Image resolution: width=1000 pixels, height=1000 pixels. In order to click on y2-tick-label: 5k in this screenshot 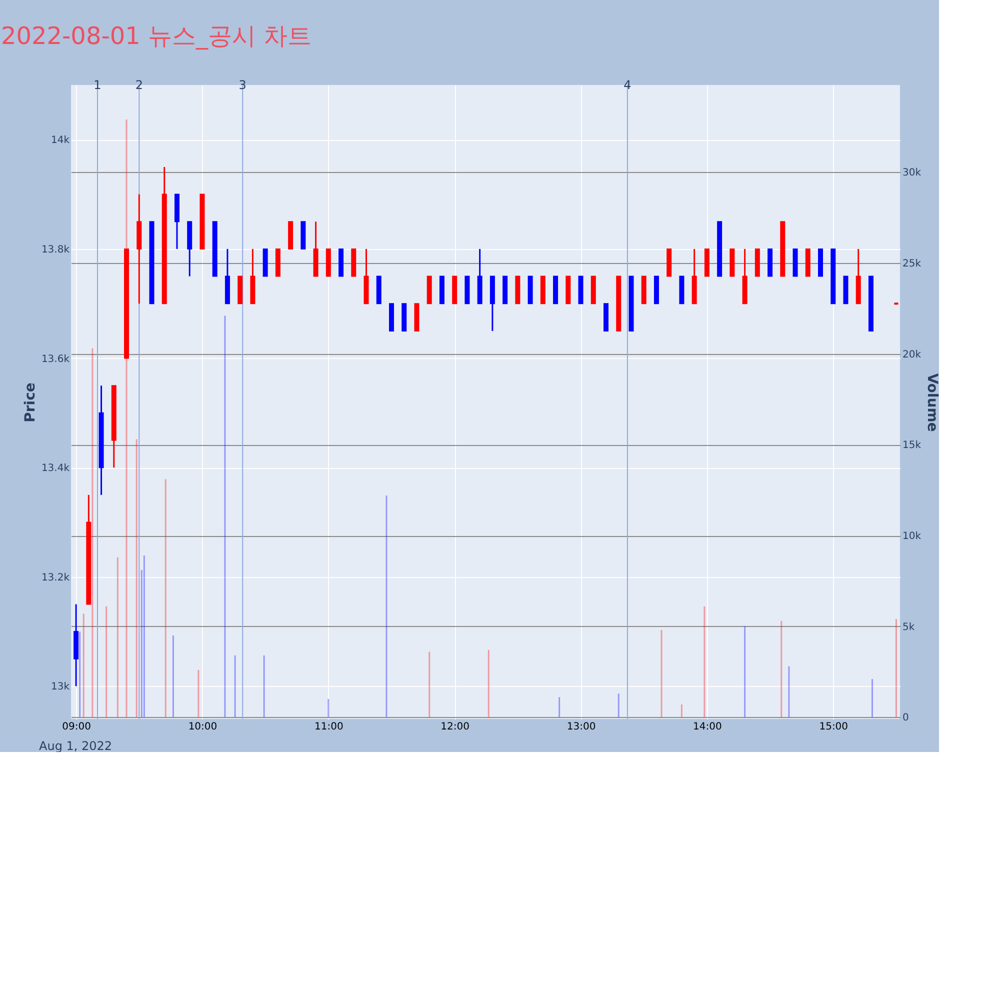, I will do `click(908, 627)`.